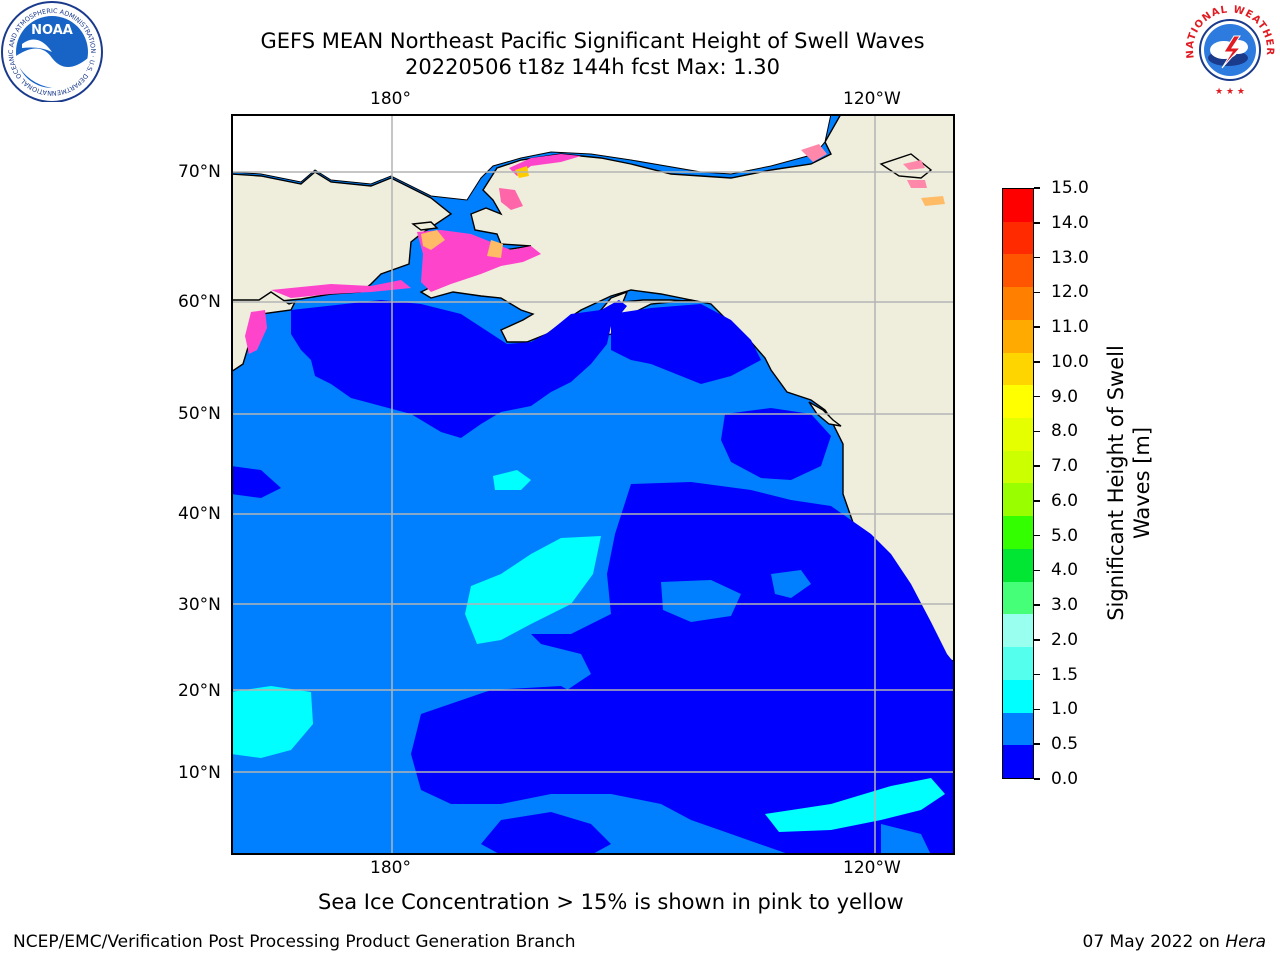 This screenshot has width=1280, height=960. What do you see at coordinates (1065, 570) in the screenshot?
I see `colorbar-tick-label: 4.0` at bounding box center [1065, 570].